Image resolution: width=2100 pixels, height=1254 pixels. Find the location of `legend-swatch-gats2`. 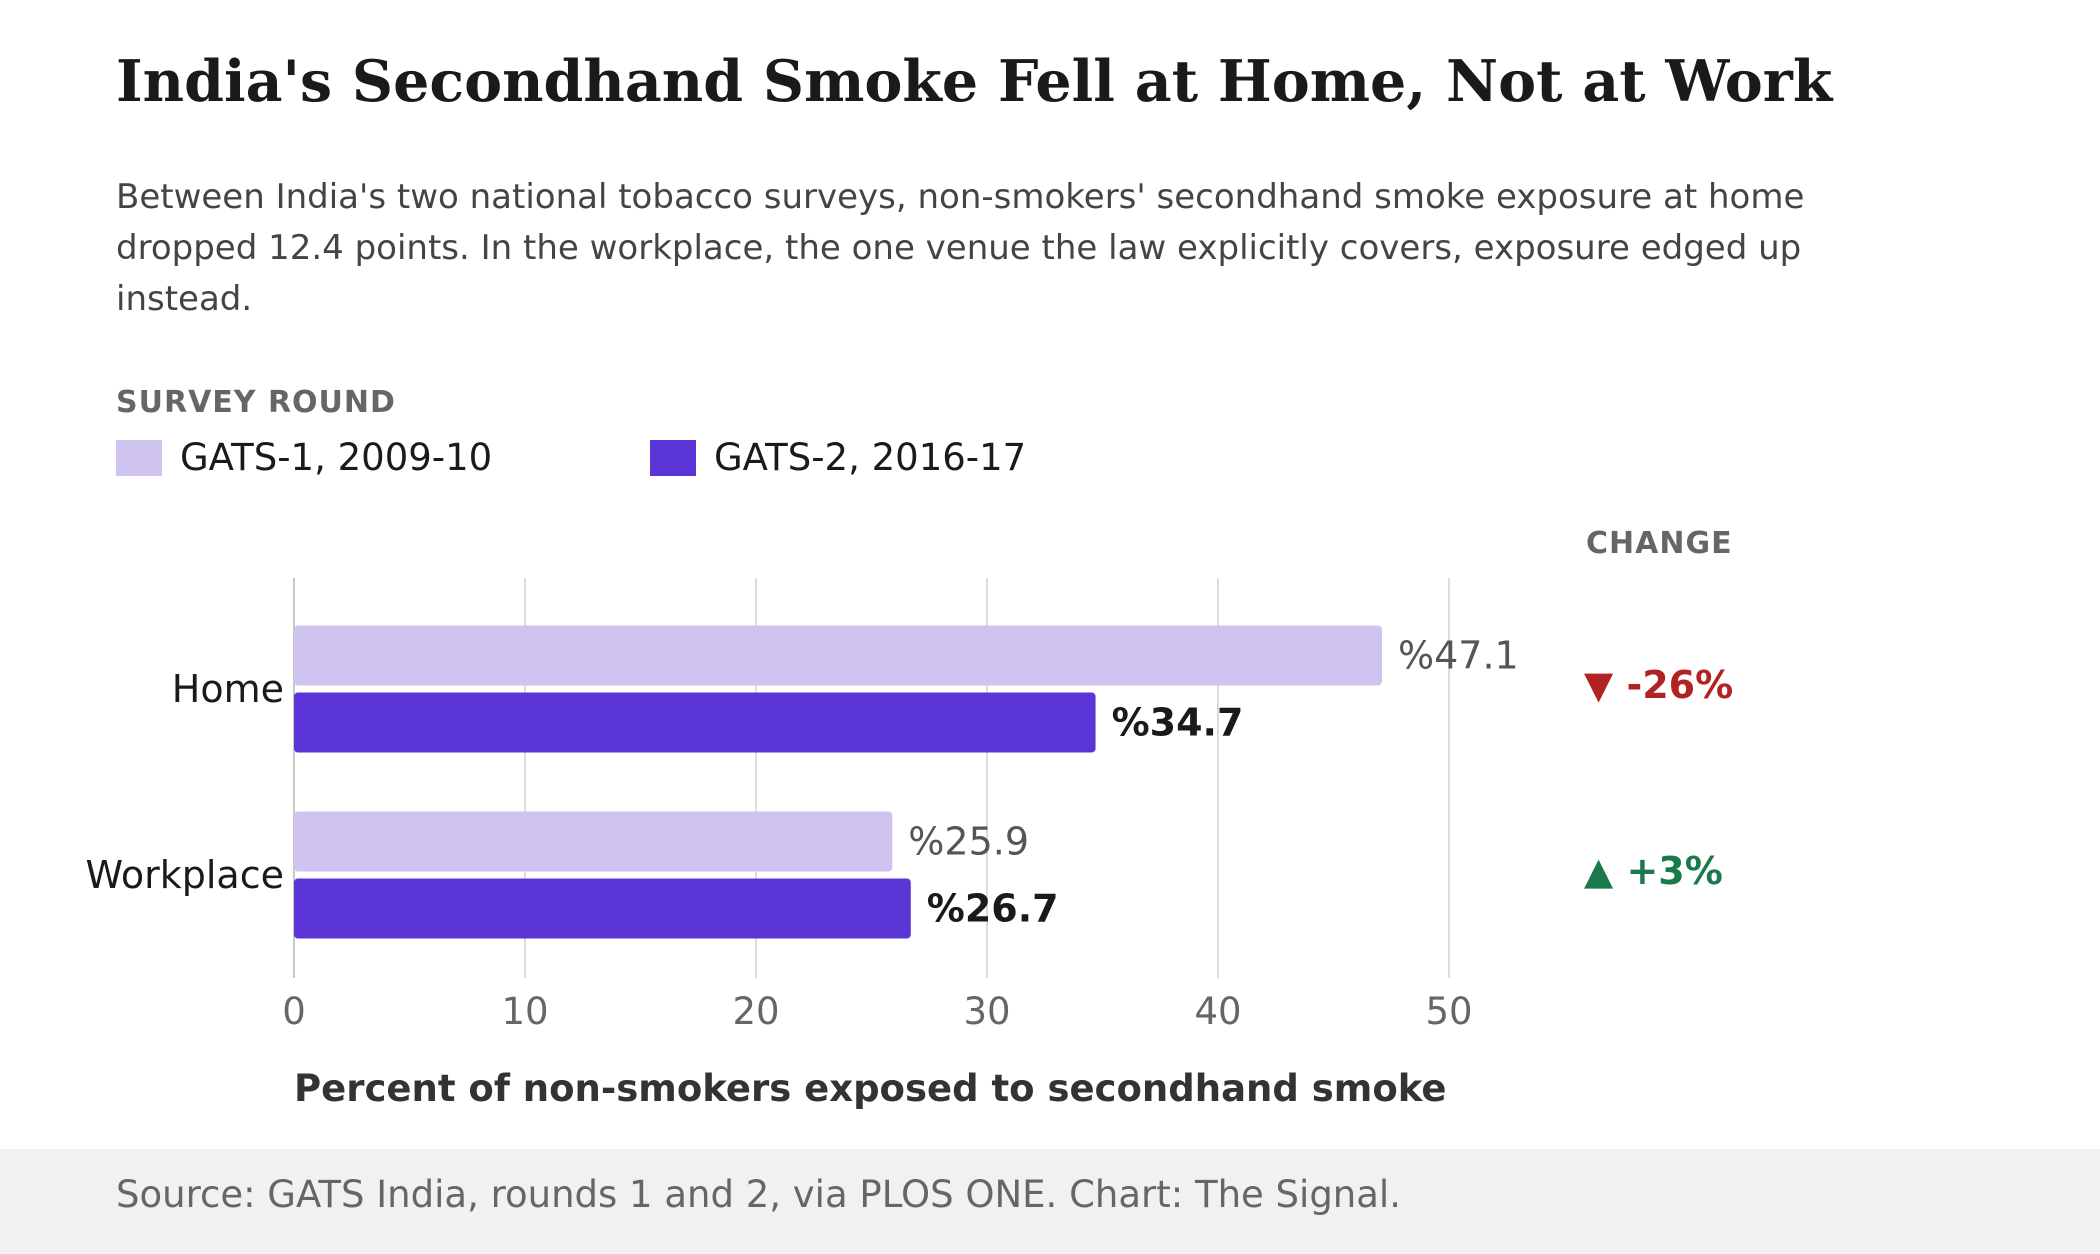

legend-swatch-gats2 is located at coordinates (673, 457).